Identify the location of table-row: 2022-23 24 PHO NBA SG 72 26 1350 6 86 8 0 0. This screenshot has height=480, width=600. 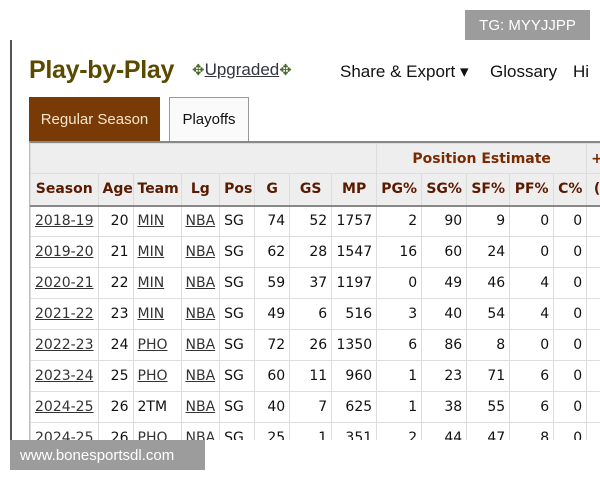
(315, 345).